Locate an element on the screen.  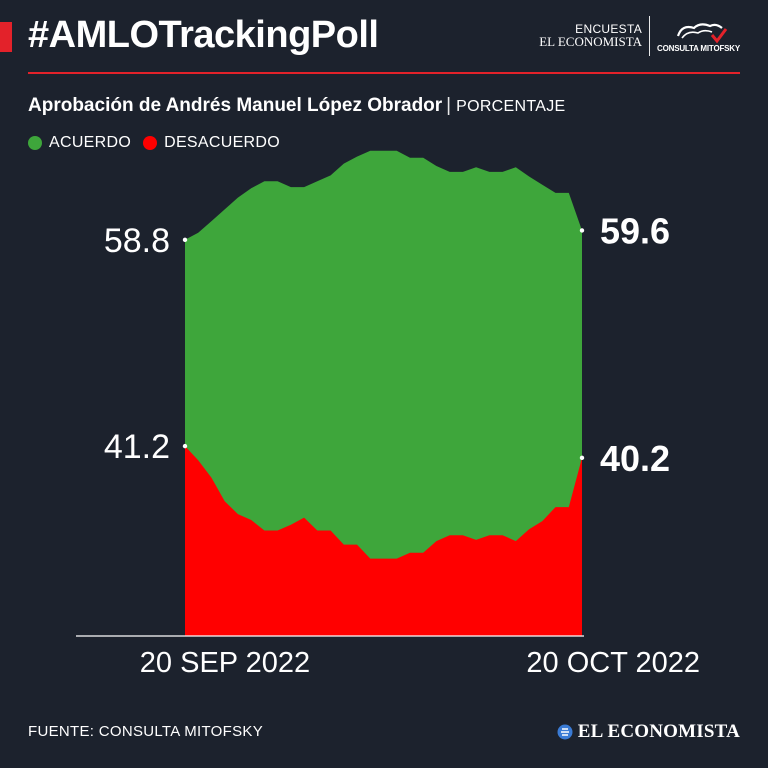
legend-item-desacuerdo: DESACUERDO is located at coordinates (211, 143).